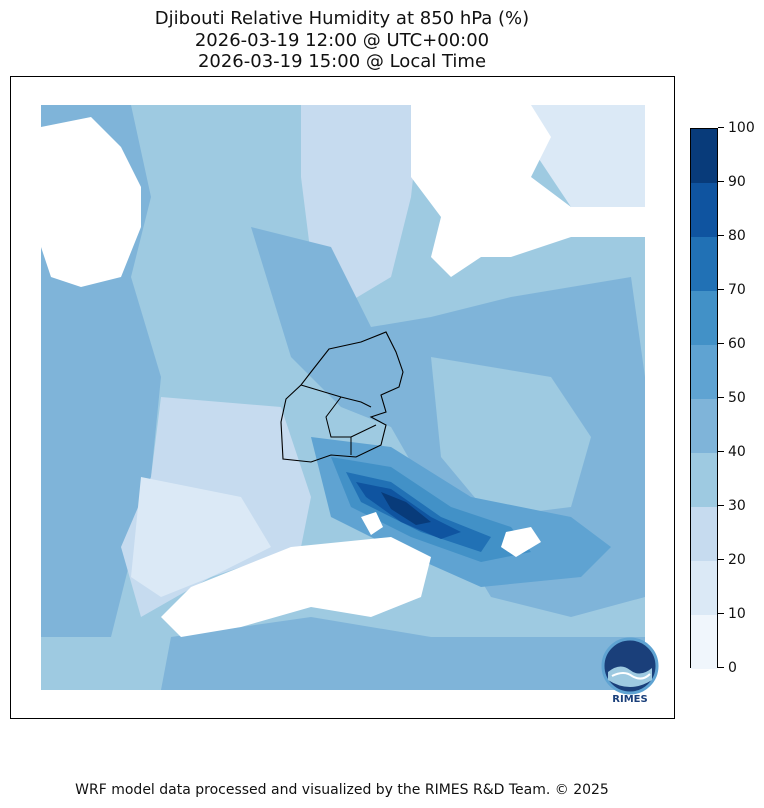 The height and width of the screenshot is (808, 764). What do you see at coordinates (741, 128) in the screenshot?
I see `colorbar-tick-label: 100` at bounding box center [741, 128].